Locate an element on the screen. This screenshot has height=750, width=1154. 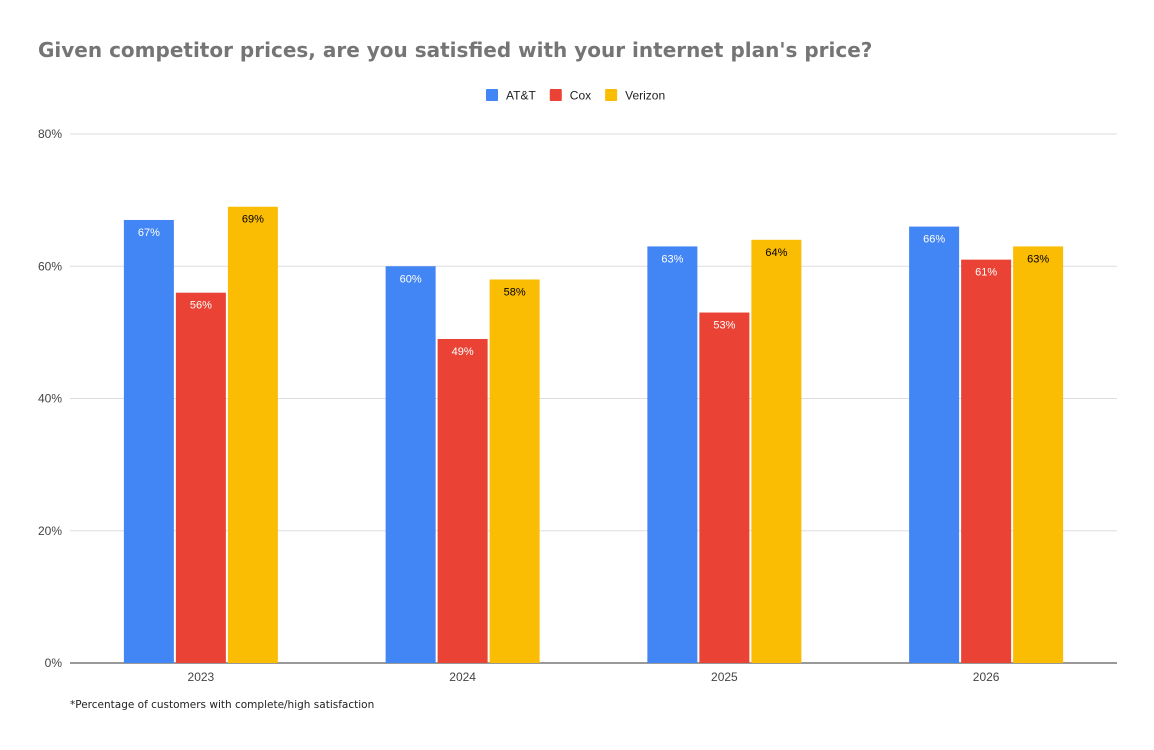
y-tick-label: 60% is located at coordinates (50, 266).